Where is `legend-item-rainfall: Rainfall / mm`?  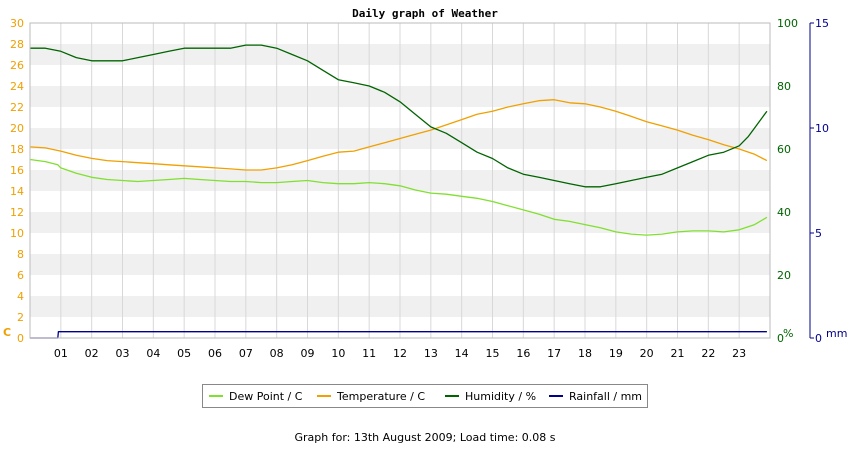
legend-item-rainfall: Rainfall / mm is located at coordinates (595, 396).